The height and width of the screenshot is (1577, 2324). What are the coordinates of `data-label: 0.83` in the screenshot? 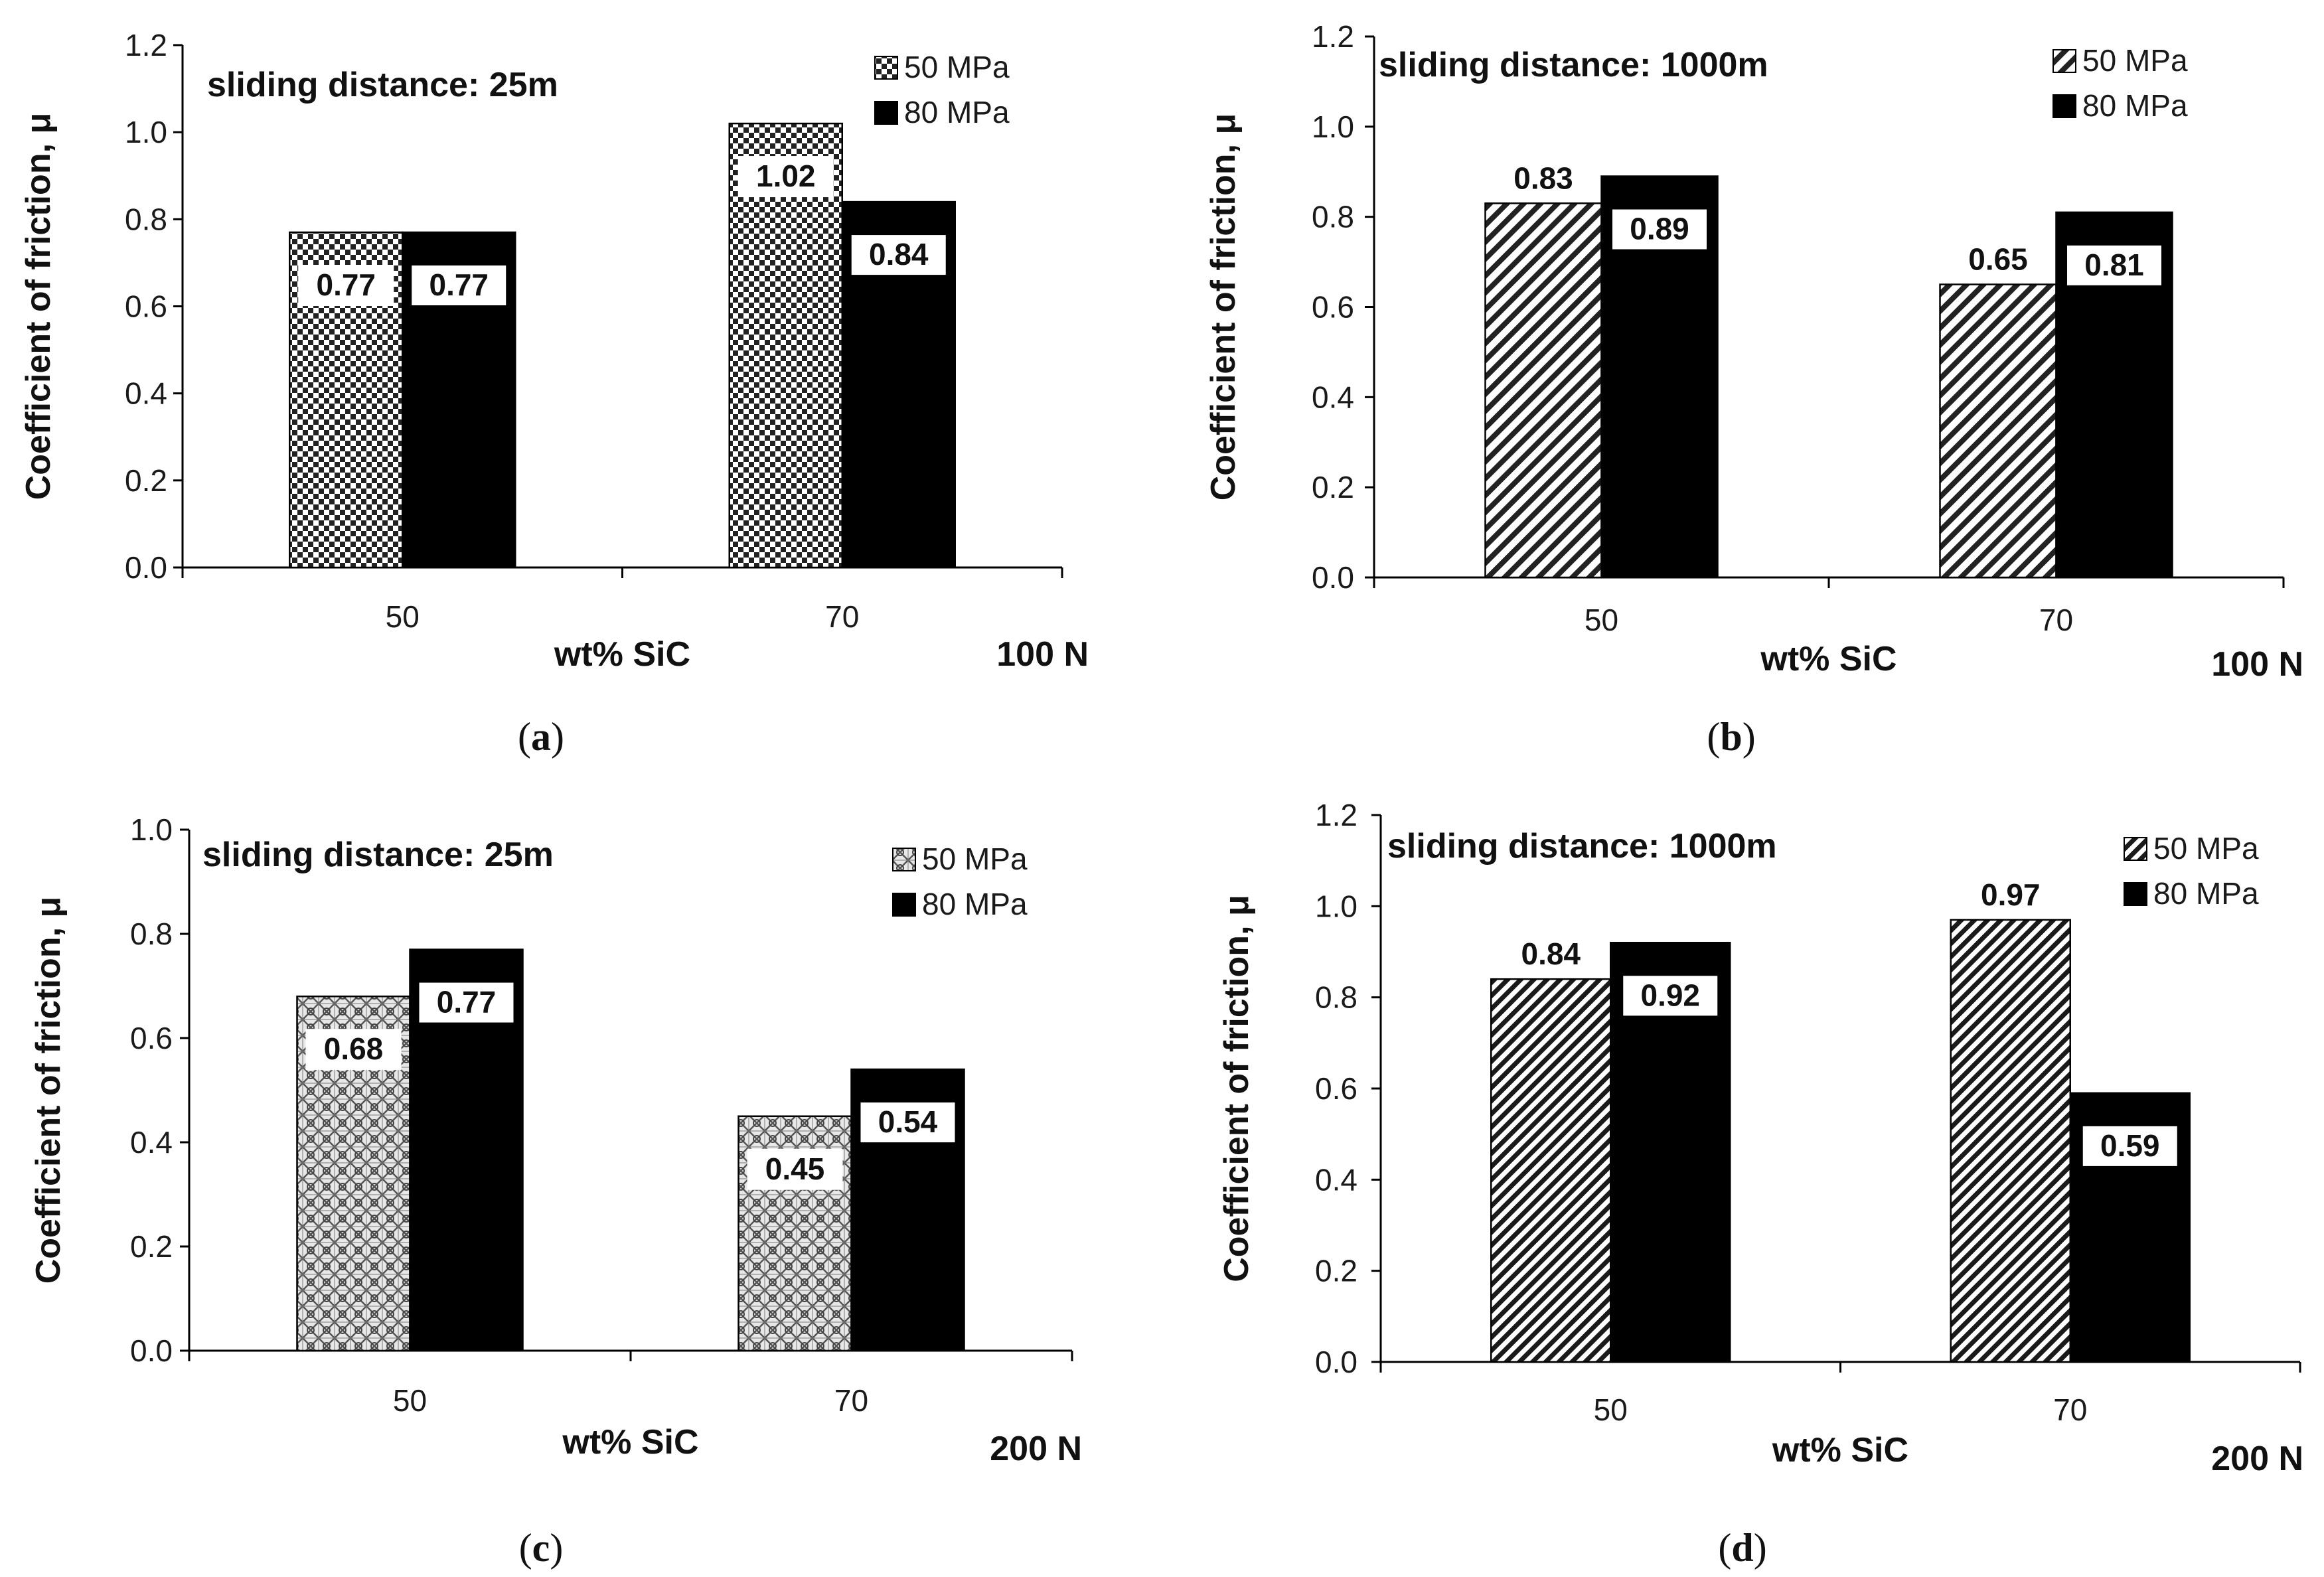 It's located at (1543, 178).